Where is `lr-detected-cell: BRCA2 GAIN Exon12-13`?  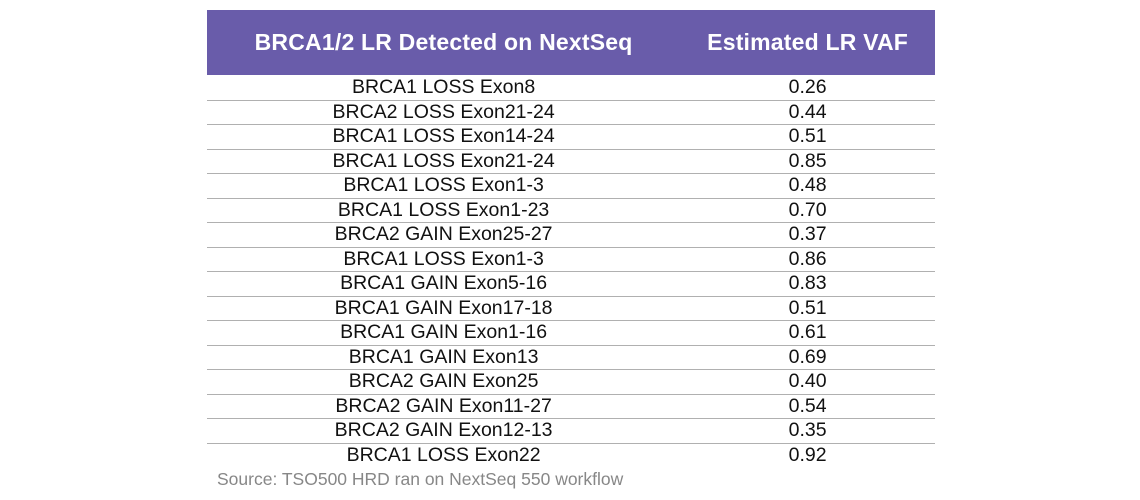 lr-detected-cell: BRCA2 GAIN Exon12-13 is located at coordinates (443, 430).